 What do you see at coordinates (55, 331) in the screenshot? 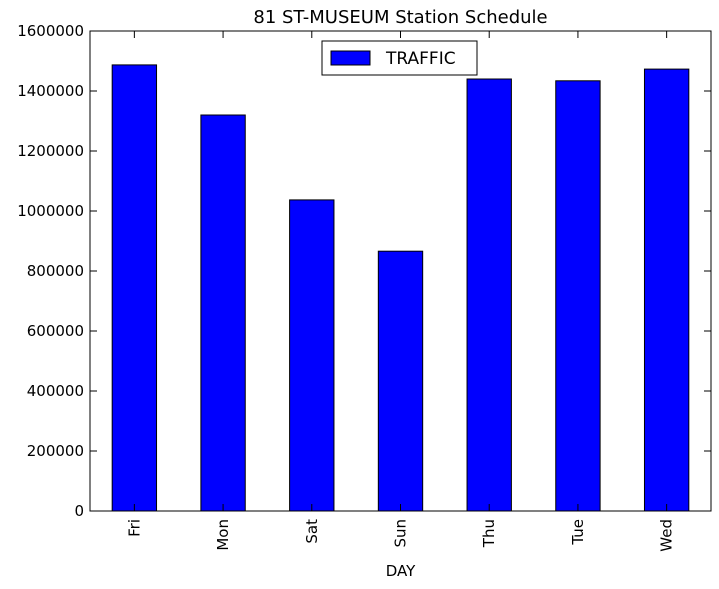
I see `y-tick-label: 600000` at bounding box center [55, 331].